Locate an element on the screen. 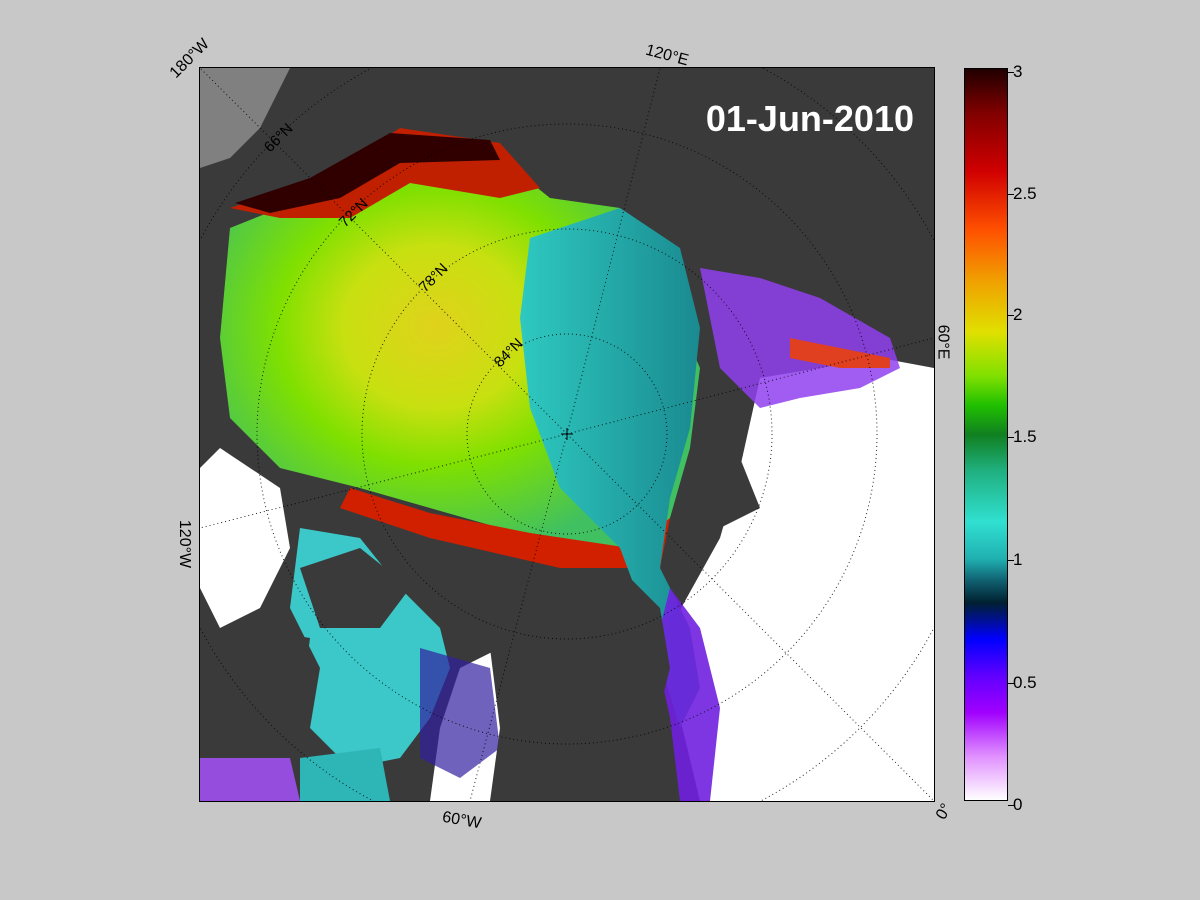  colorbar-label-1: 1 is located at coordinates (1018, 559).